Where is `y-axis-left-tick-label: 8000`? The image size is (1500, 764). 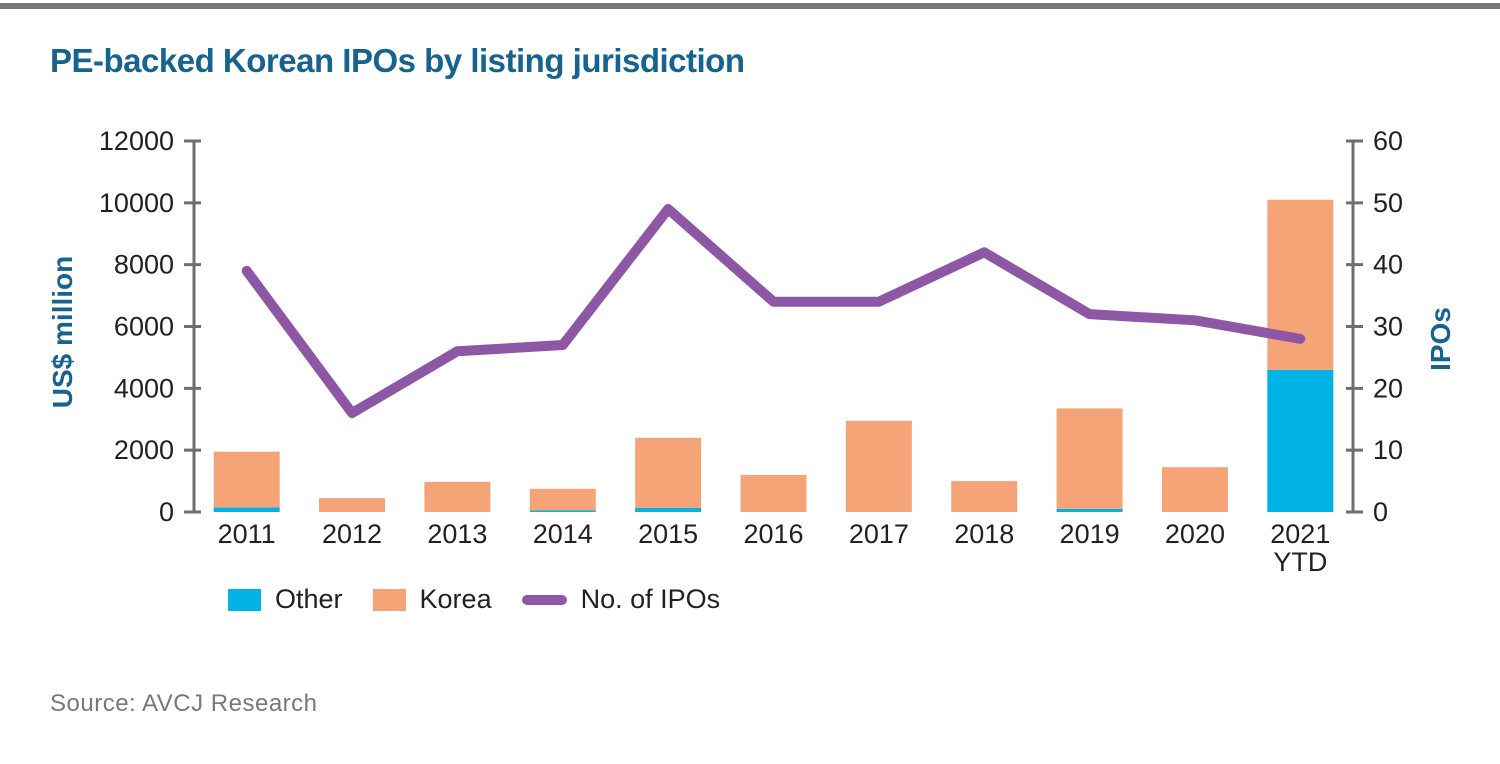 y-axis-left-tick-label: 8000 is located at coordinates (144, 265).